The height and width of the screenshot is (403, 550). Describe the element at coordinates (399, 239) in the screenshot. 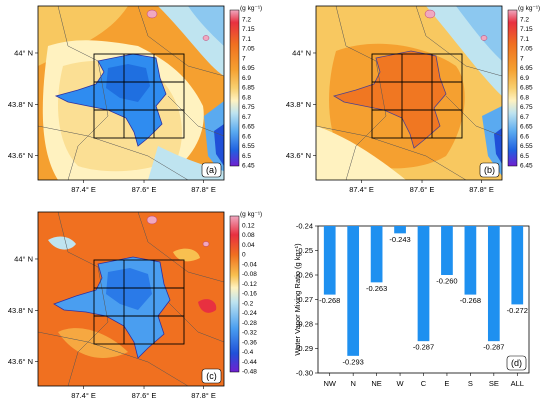

I see `bar-value-label: -0.243` at that location.